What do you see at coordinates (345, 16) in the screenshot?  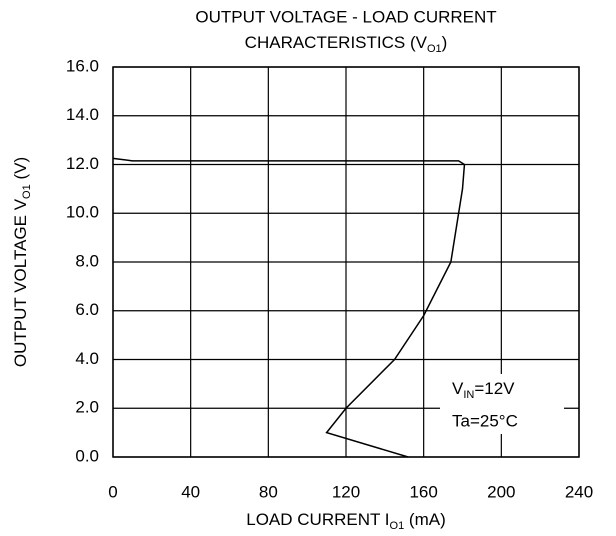 I see `chart-title: OUTPUT VOLTAGE - LOAD CURRENT` at bounding box center [345, 16].